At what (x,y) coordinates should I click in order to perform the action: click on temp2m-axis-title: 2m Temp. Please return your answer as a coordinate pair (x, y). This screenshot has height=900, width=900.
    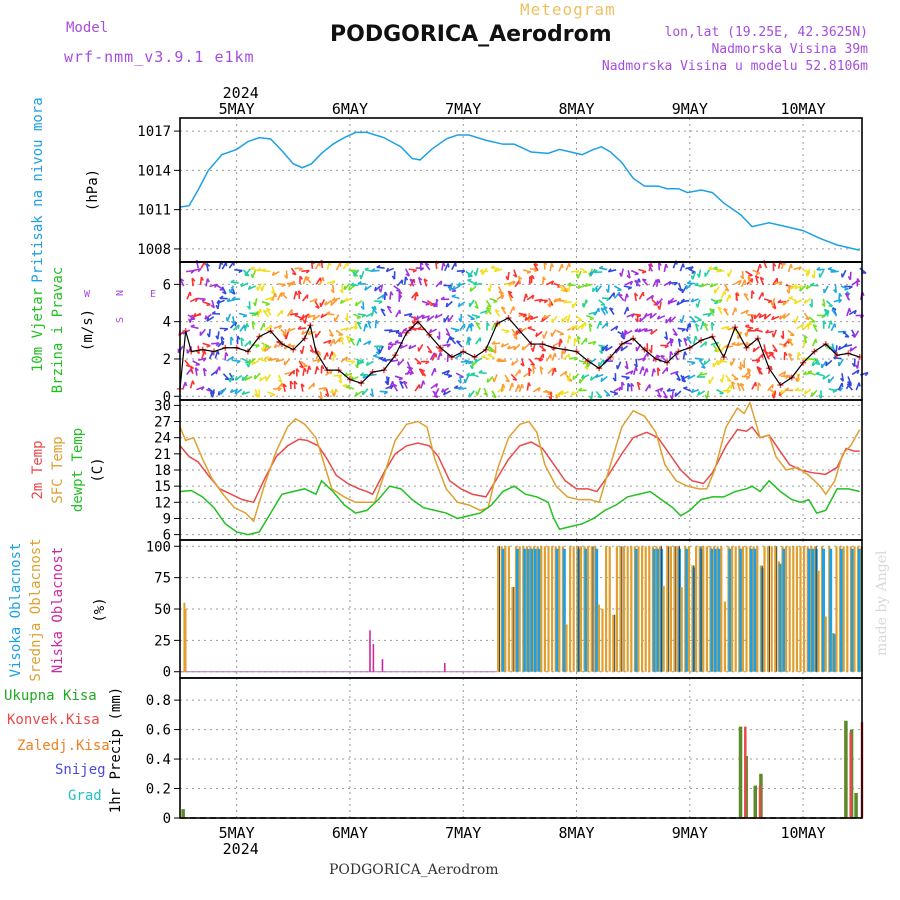
    Looking at the image, I should click on (38, 469).